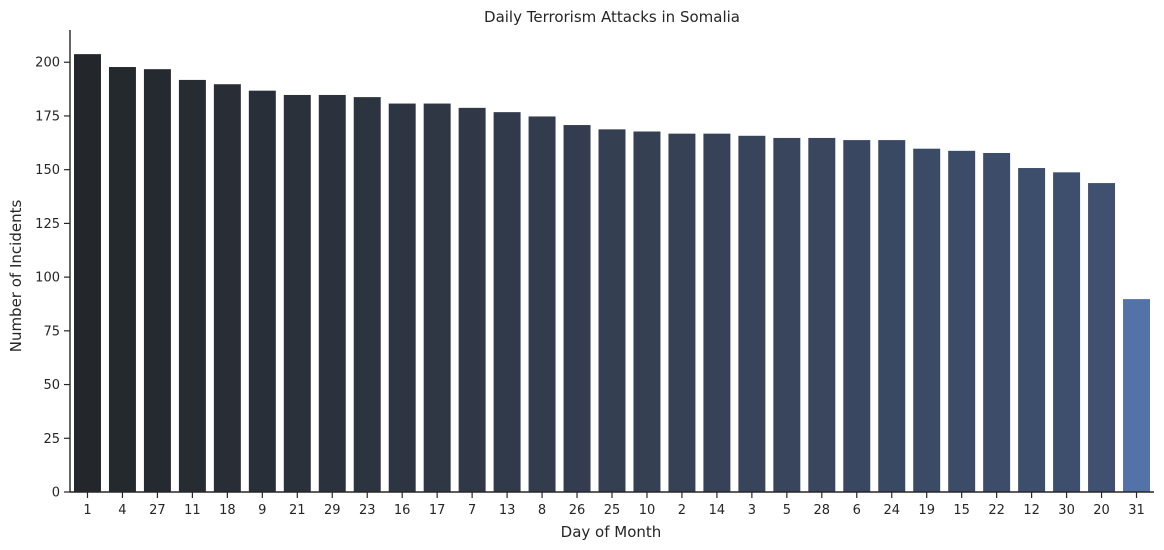 This screenshot has width=1164, height=550. What do you see at coordinates (227, 510) in the screenshot?
I see `x-tick-label: 18` at bounding box center [227, 510].